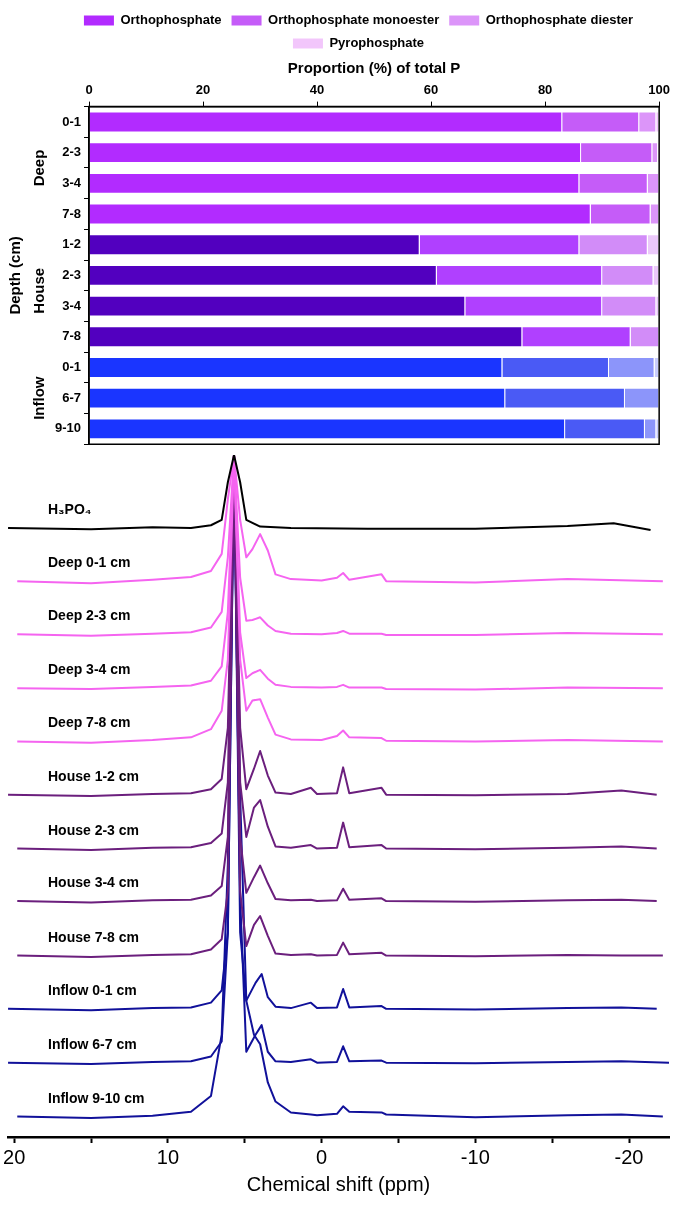  I want to click on x-tick-label: 10, so click(168, 1156).